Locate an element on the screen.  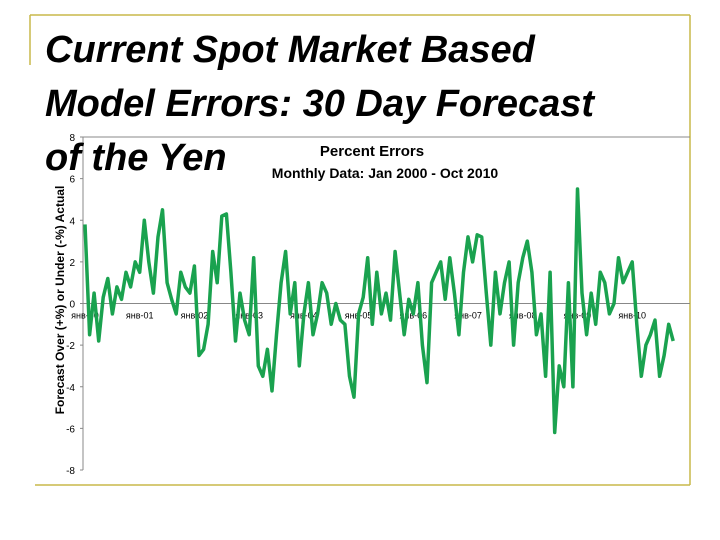
y-tick-label: -8 is located at coordinates (70, 471).